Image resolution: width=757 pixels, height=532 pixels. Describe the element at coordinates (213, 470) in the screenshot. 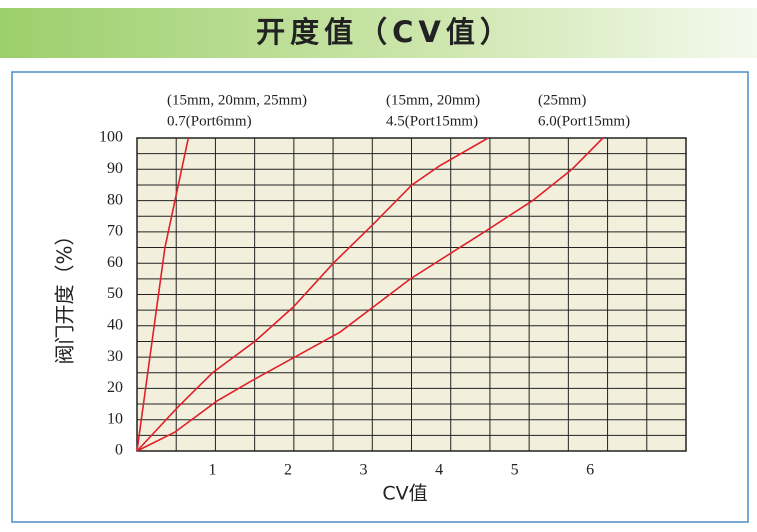

I see `x-tick-label: 1` at that location.